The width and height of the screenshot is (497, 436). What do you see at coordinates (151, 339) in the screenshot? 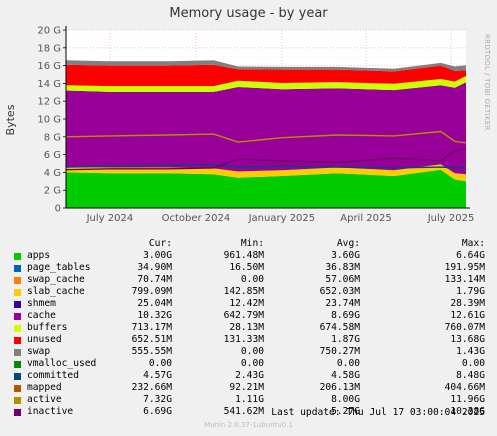
I see `legend-cur: 652.51M` at bounding box center [151, 339].